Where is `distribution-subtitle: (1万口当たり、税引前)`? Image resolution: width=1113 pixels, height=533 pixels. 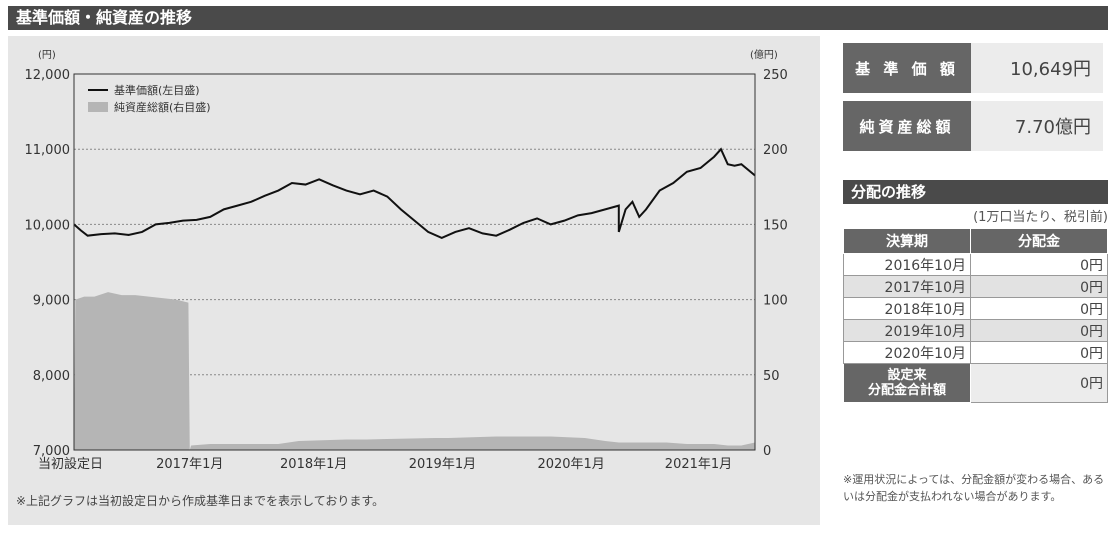
distribution-subtitle: (1万口当たり、税引前) is located at coordinates (1040, 217).